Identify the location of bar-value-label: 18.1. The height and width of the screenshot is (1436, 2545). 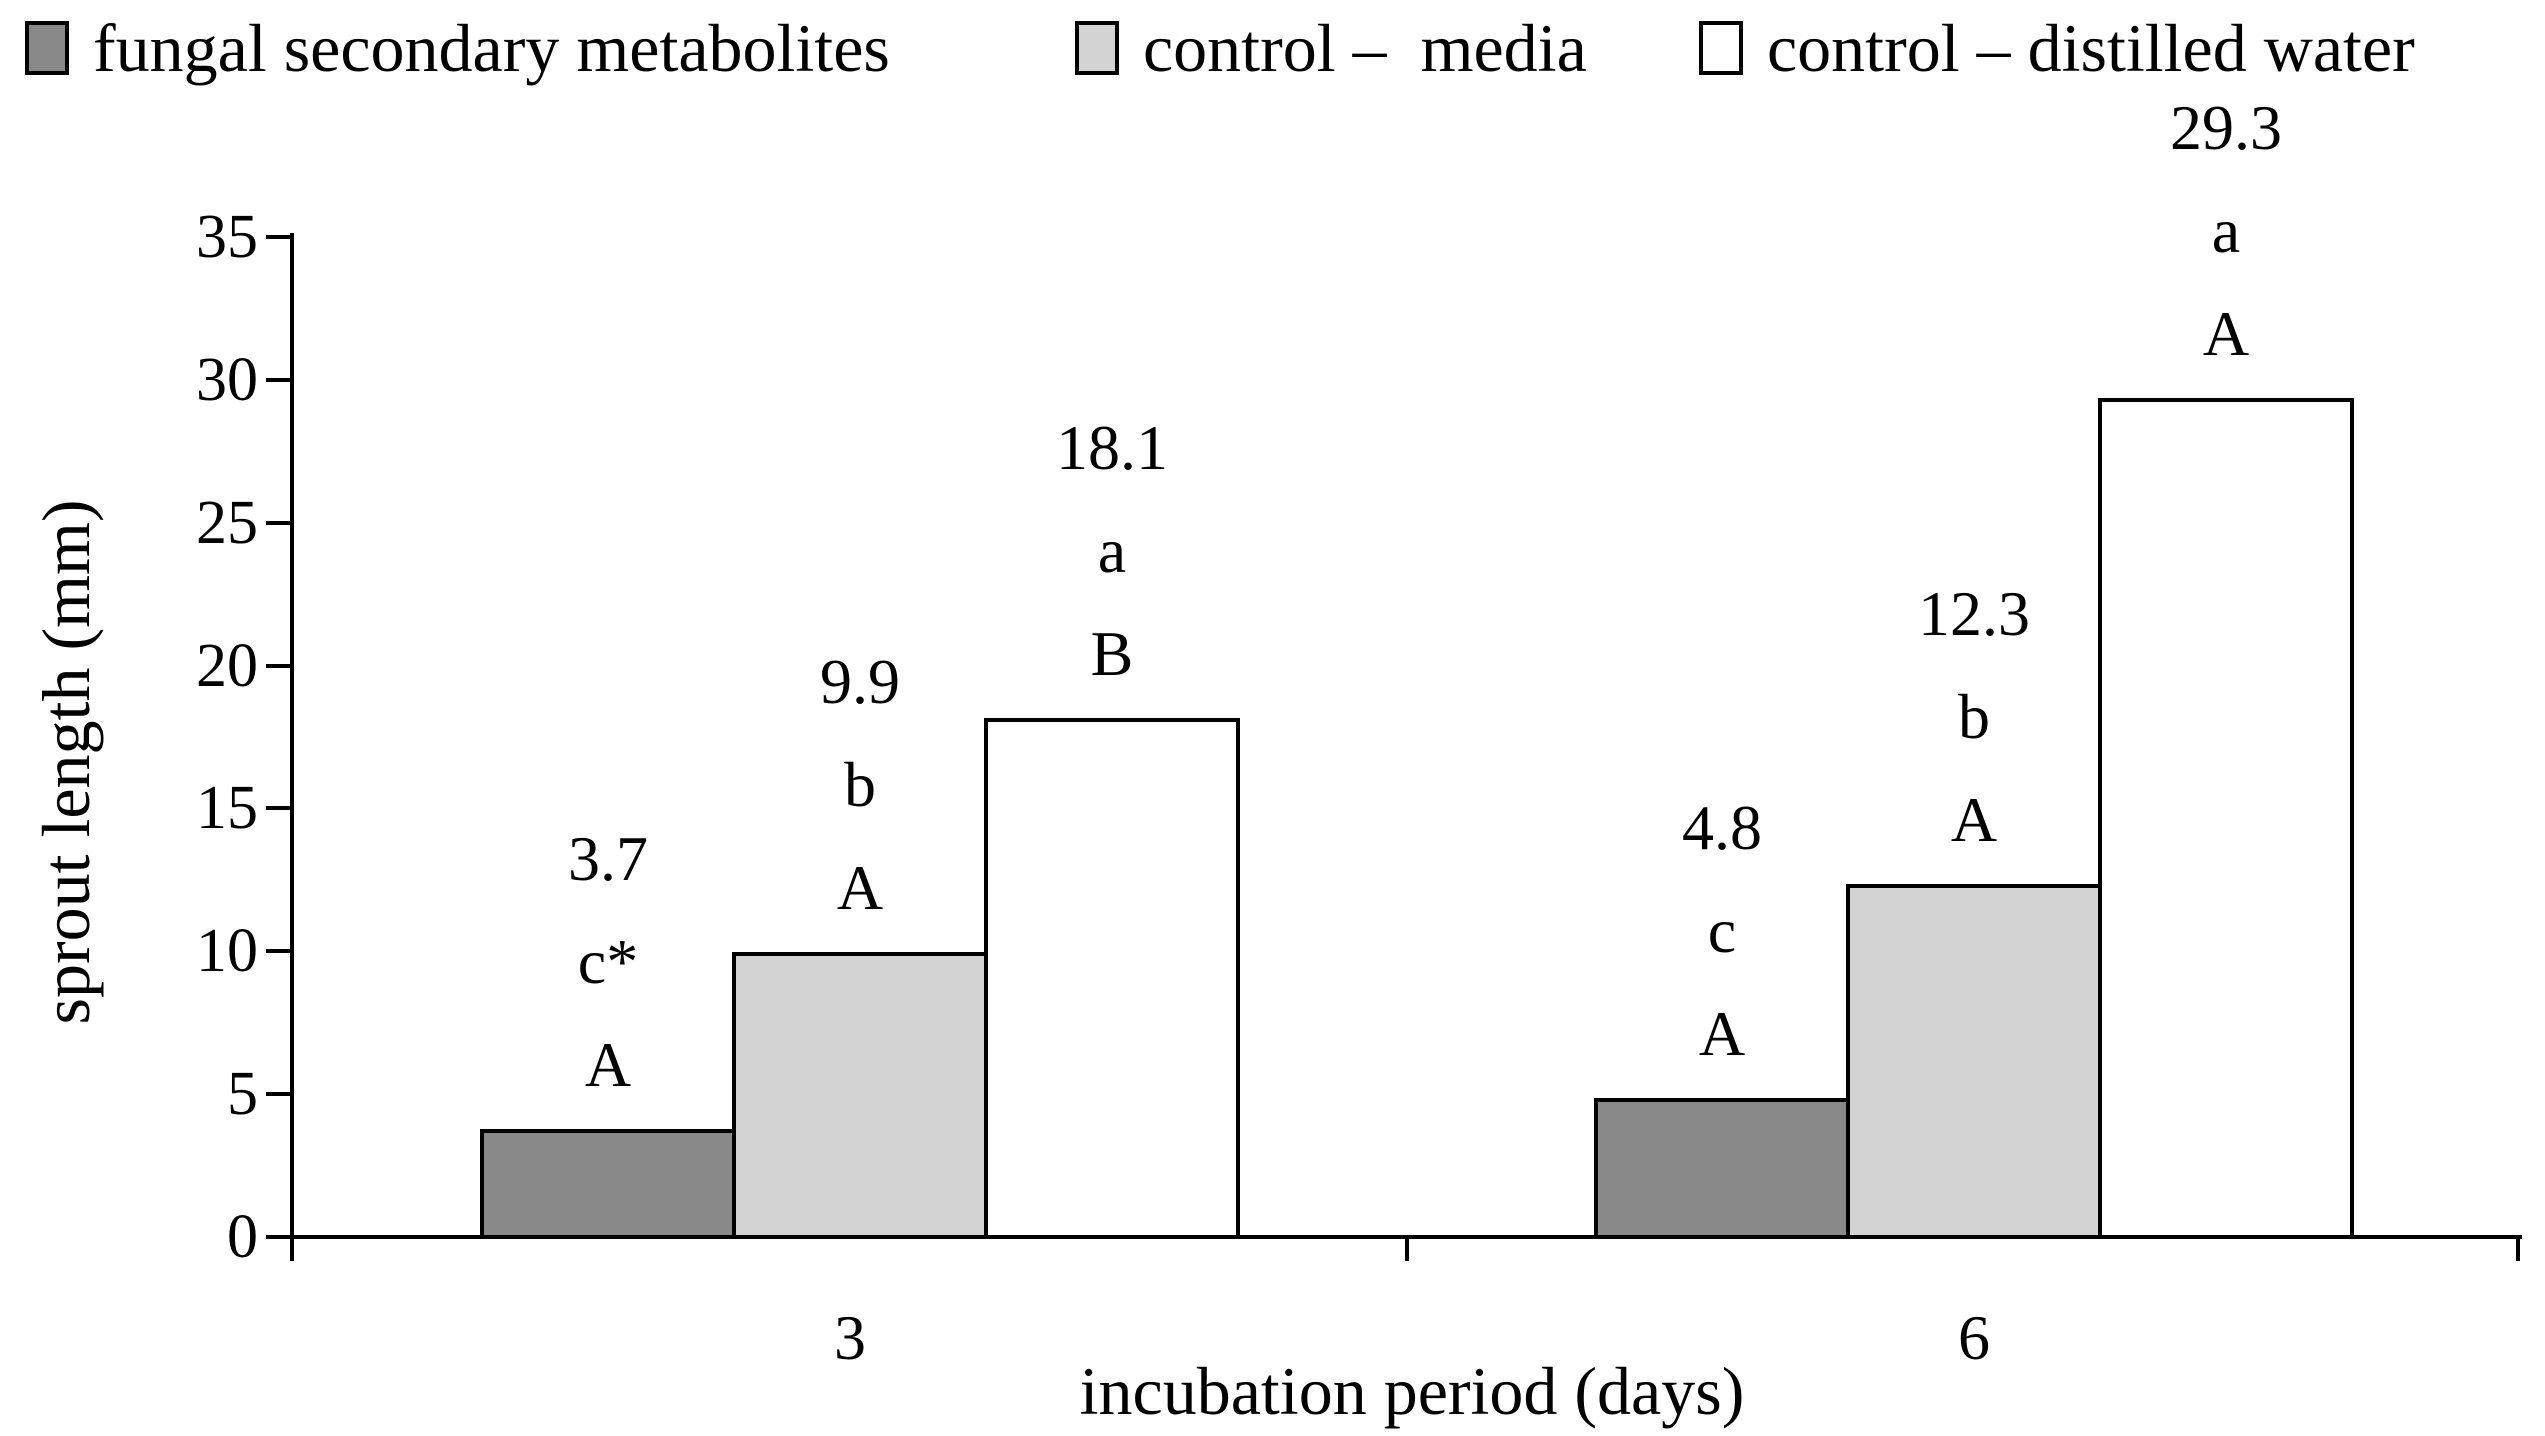
(1112, 447).